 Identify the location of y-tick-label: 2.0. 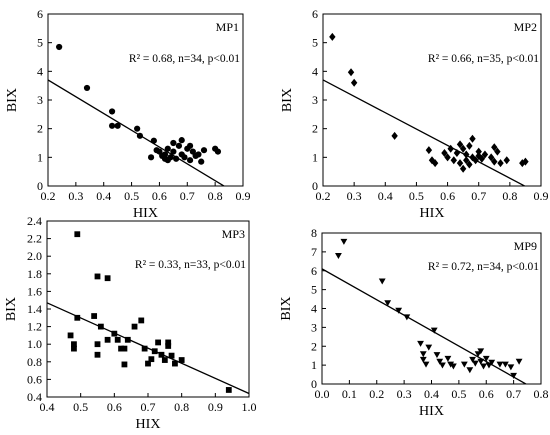
(34, 256).